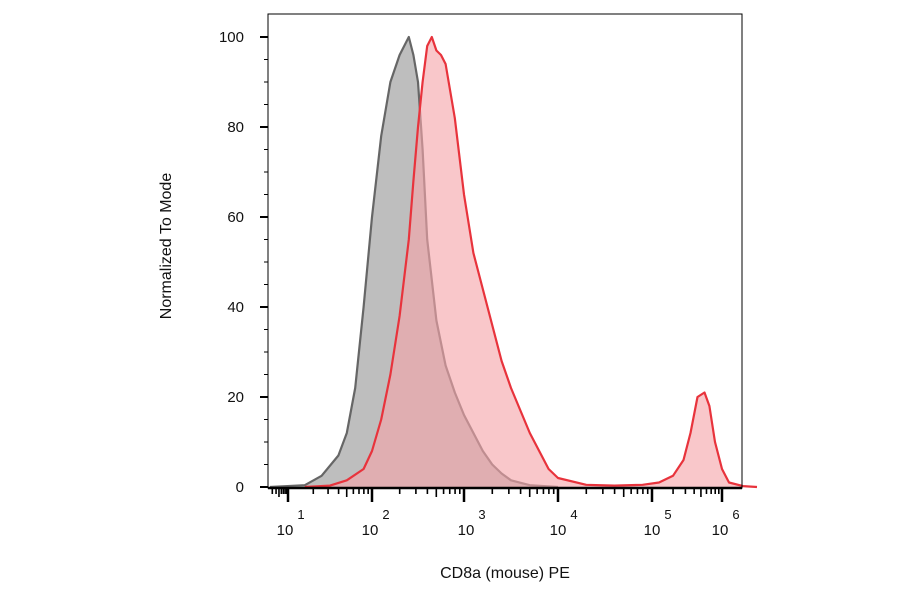 This screenshot has width=900, height=594. I want to click on x-axis-title: CD8a (mouse) PE, so click(505, 573).